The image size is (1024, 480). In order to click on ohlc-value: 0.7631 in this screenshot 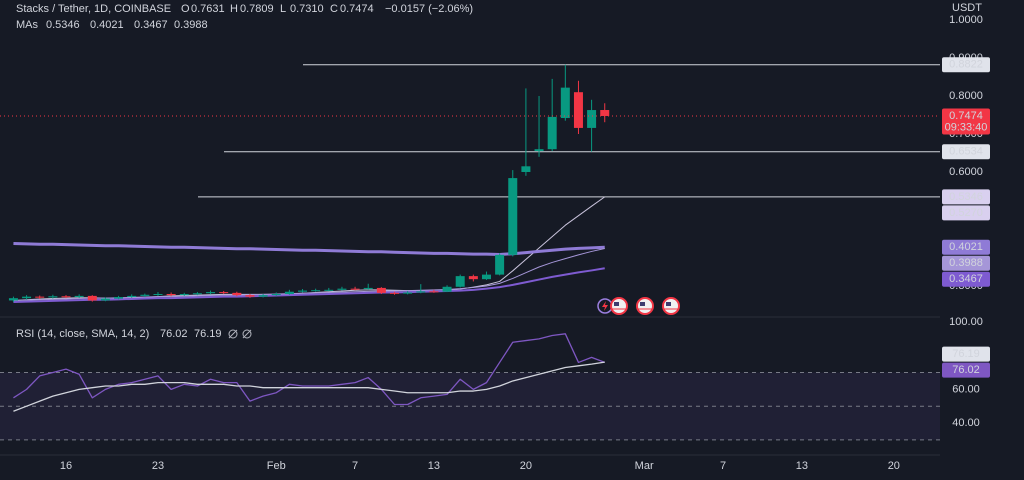, I will do `click(208, 9)`.